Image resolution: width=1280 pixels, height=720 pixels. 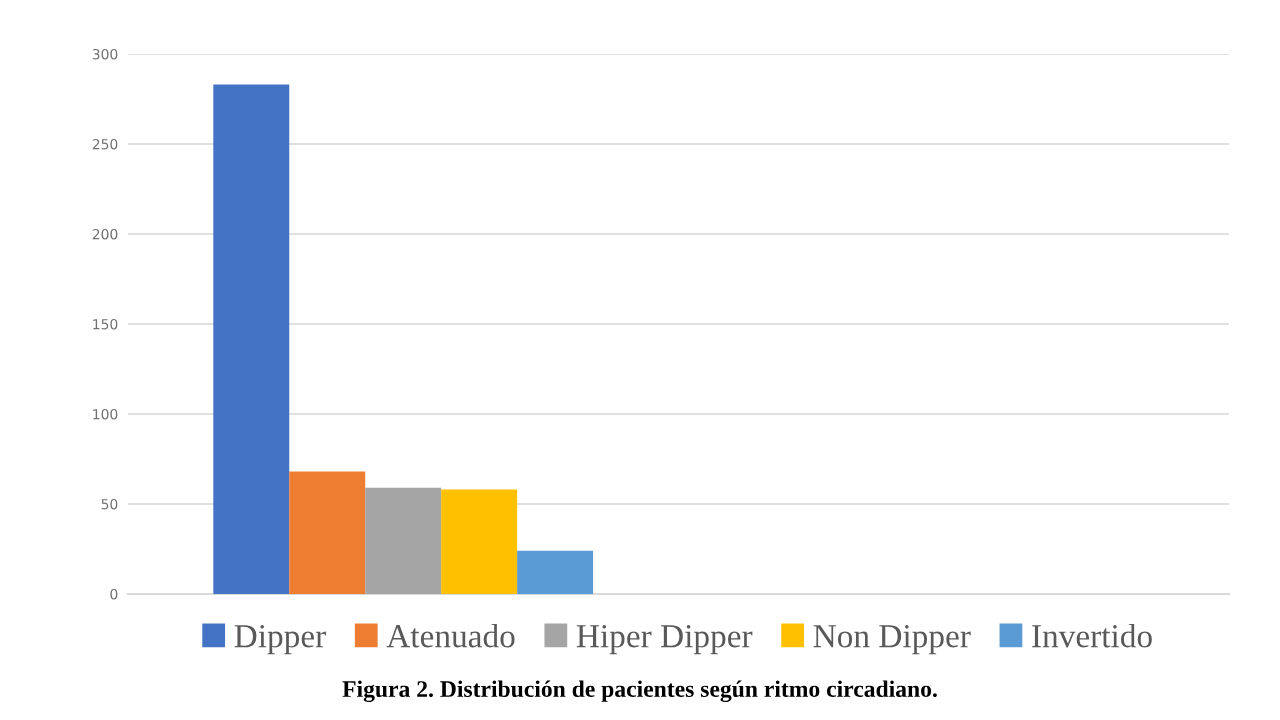 What do you see at coordinates (1092, 636) in the screenshot?
I see `legend-label: Invertido` at bounding box center [1092, 636].